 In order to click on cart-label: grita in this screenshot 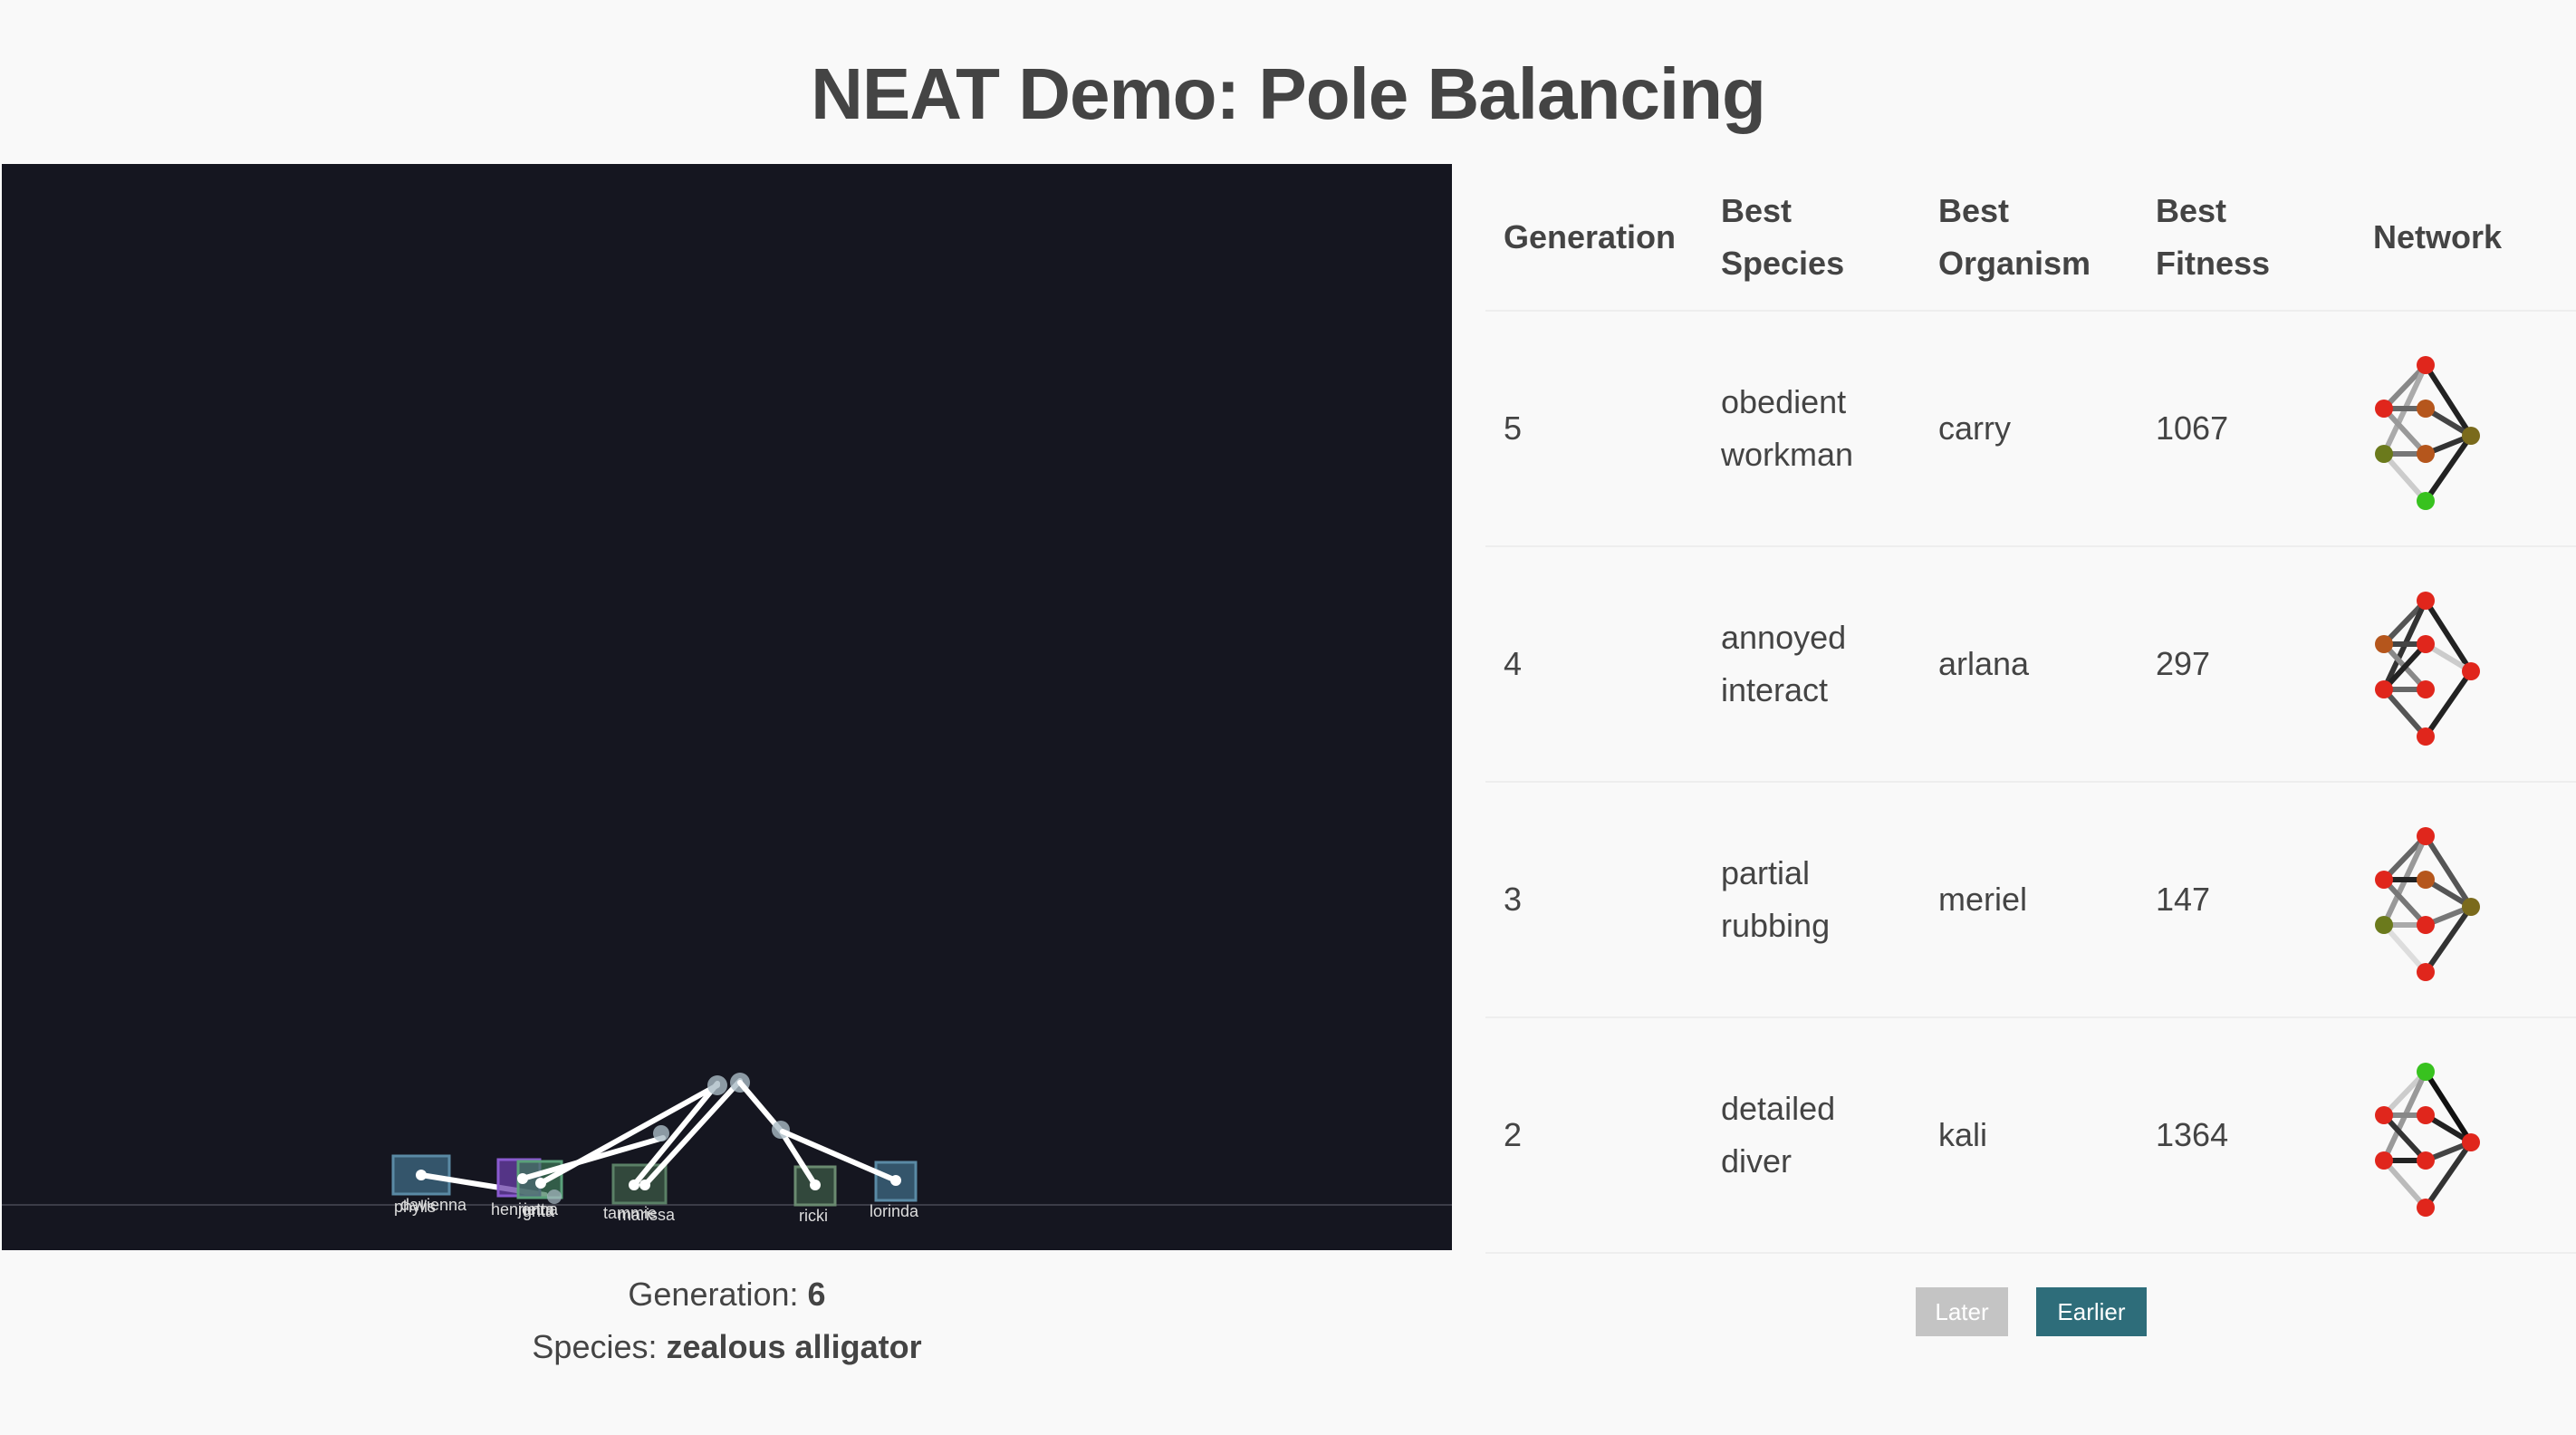, I will do `click(539, 1211)`.